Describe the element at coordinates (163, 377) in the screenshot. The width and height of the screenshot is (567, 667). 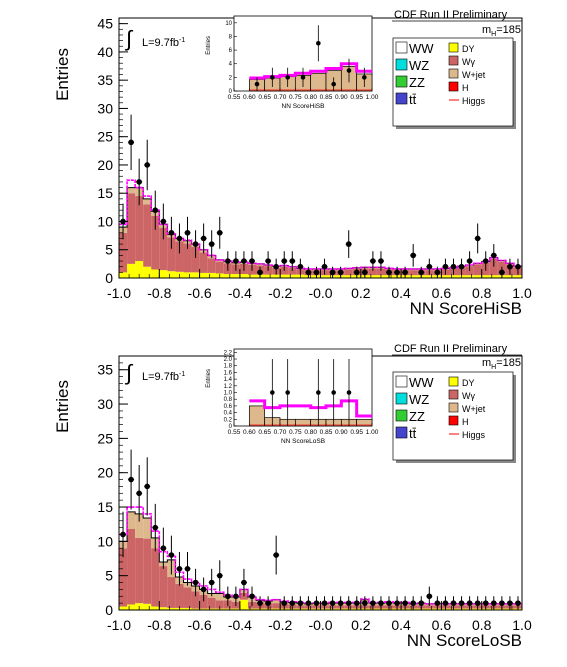
I see `luminosity-label: L=9.7fb-1` at that location.